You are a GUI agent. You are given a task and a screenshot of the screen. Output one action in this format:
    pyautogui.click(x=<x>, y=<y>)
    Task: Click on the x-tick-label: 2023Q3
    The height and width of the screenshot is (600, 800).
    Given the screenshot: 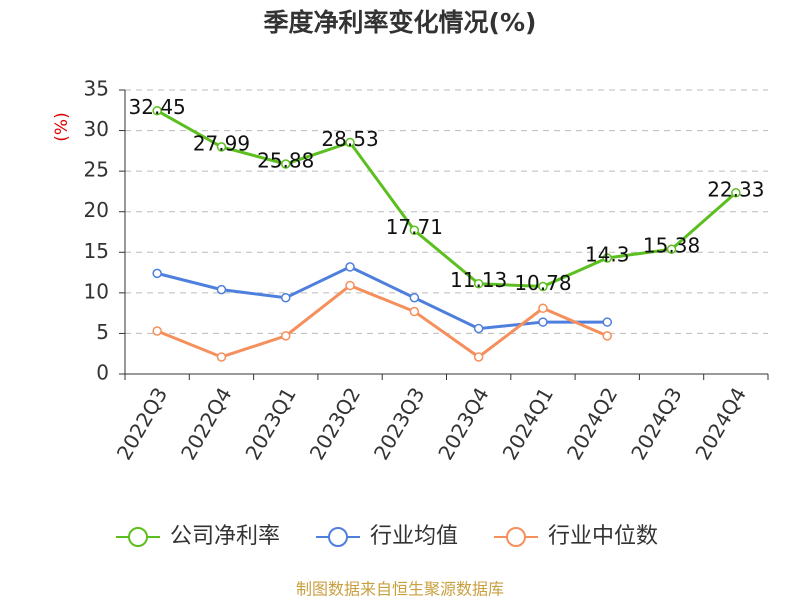 What is the action you would take?
    pyautogui.click(x=399, y=423)
    